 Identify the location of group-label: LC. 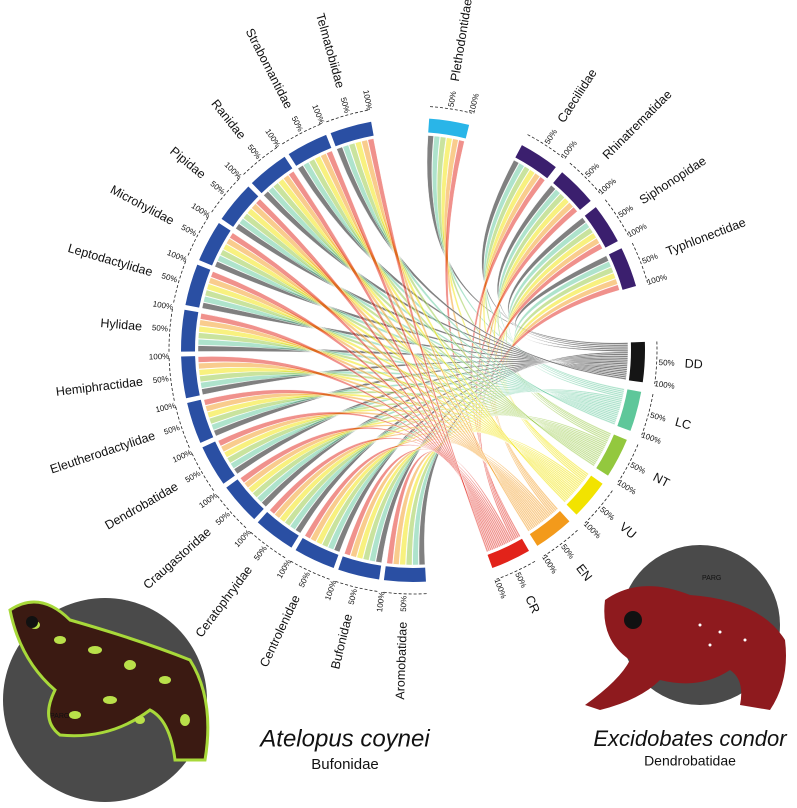
(683, 424).